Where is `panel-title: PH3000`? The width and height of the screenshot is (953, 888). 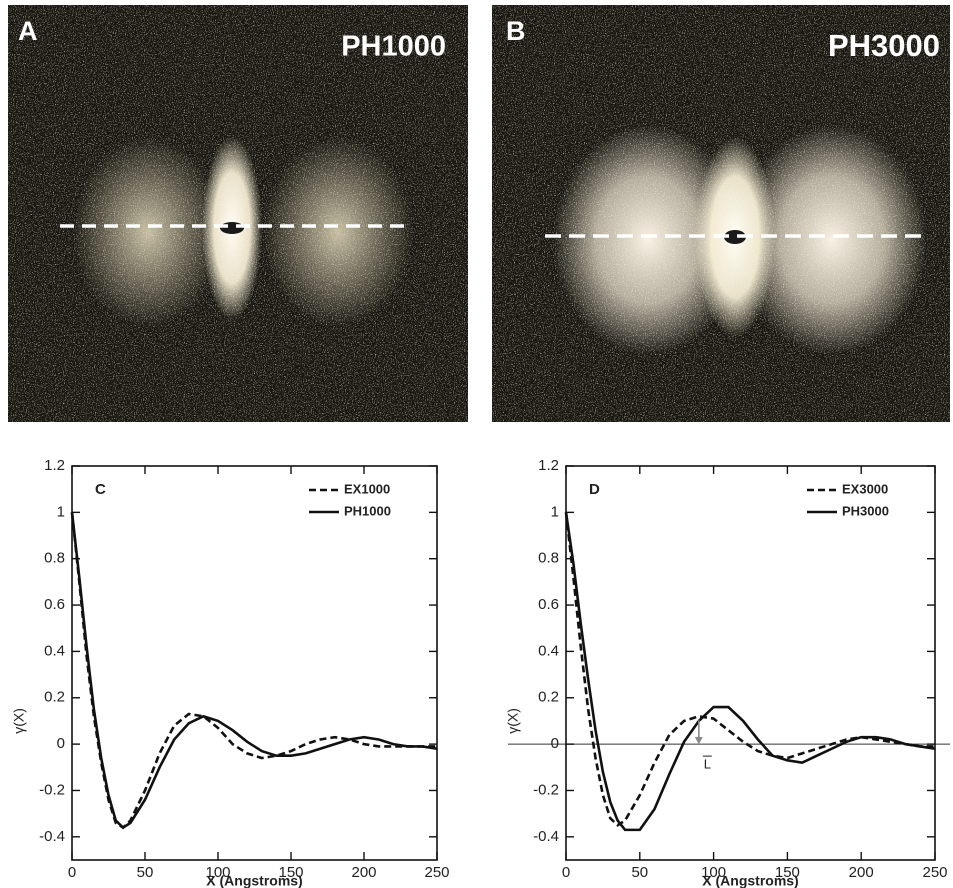 panel-title: PH3000 is located at coordinates (884, 45).